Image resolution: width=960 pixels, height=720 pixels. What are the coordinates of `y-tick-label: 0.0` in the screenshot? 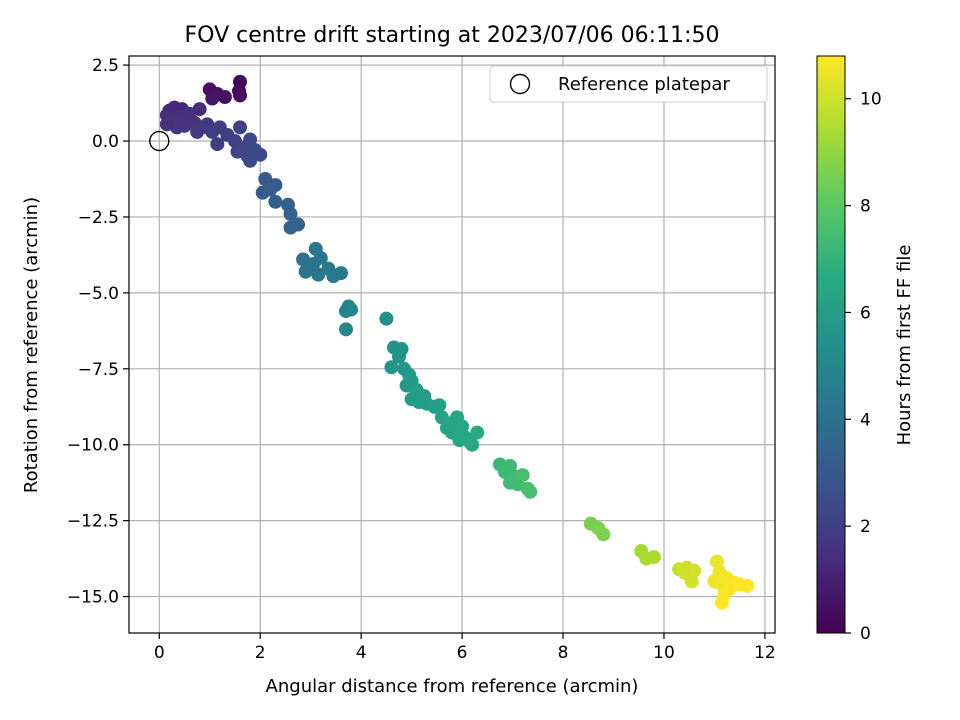 It's located at (105, 142).